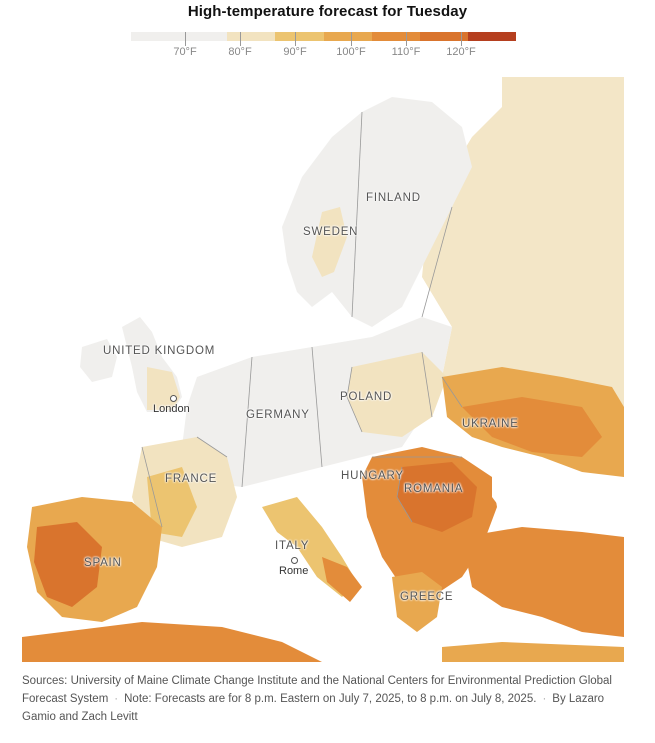 The height and width of the screenshot is (743, 655). What do you see at coordinates (329, 242) in the screenshot?
I see `land-sweden-warm` at bounding box center [329, 242].